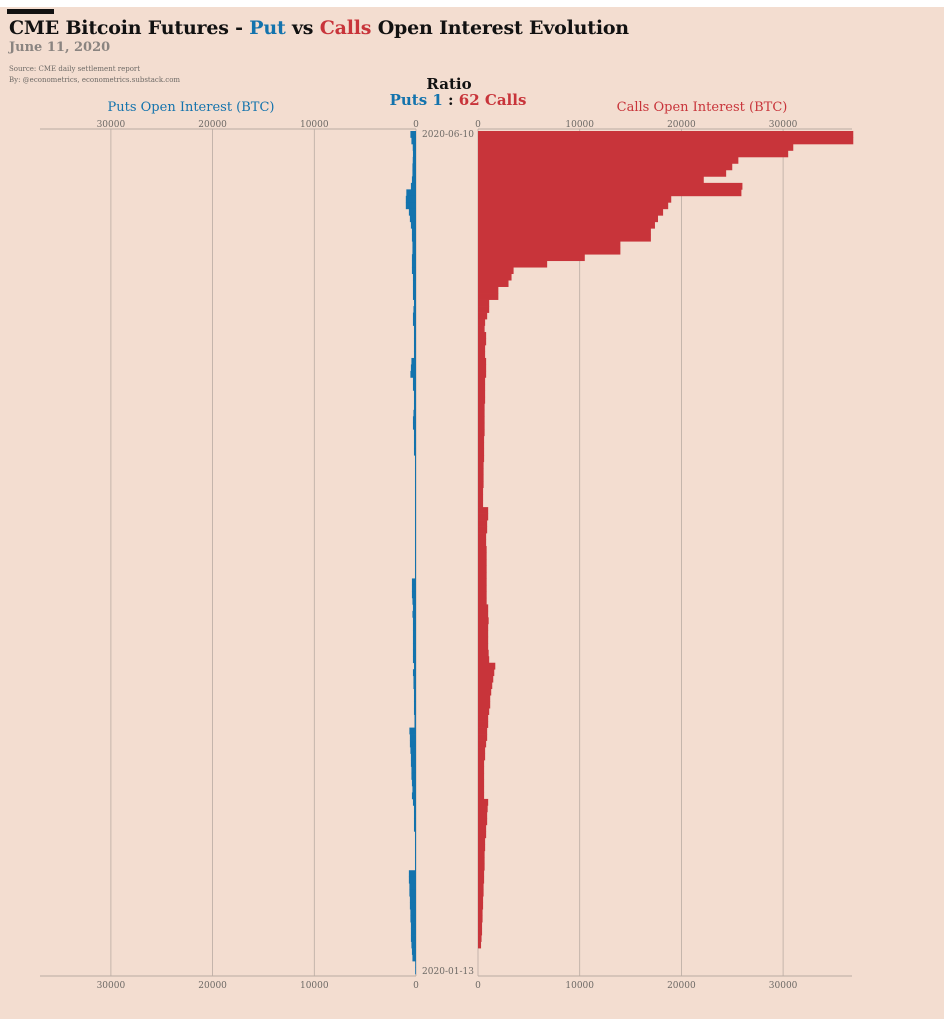 This screenshot has width=950, height=1024. Describe the element at coordinates (783, 125) in the screenshot. I see `tick-label-calls-top-30000: 30000` at that location.